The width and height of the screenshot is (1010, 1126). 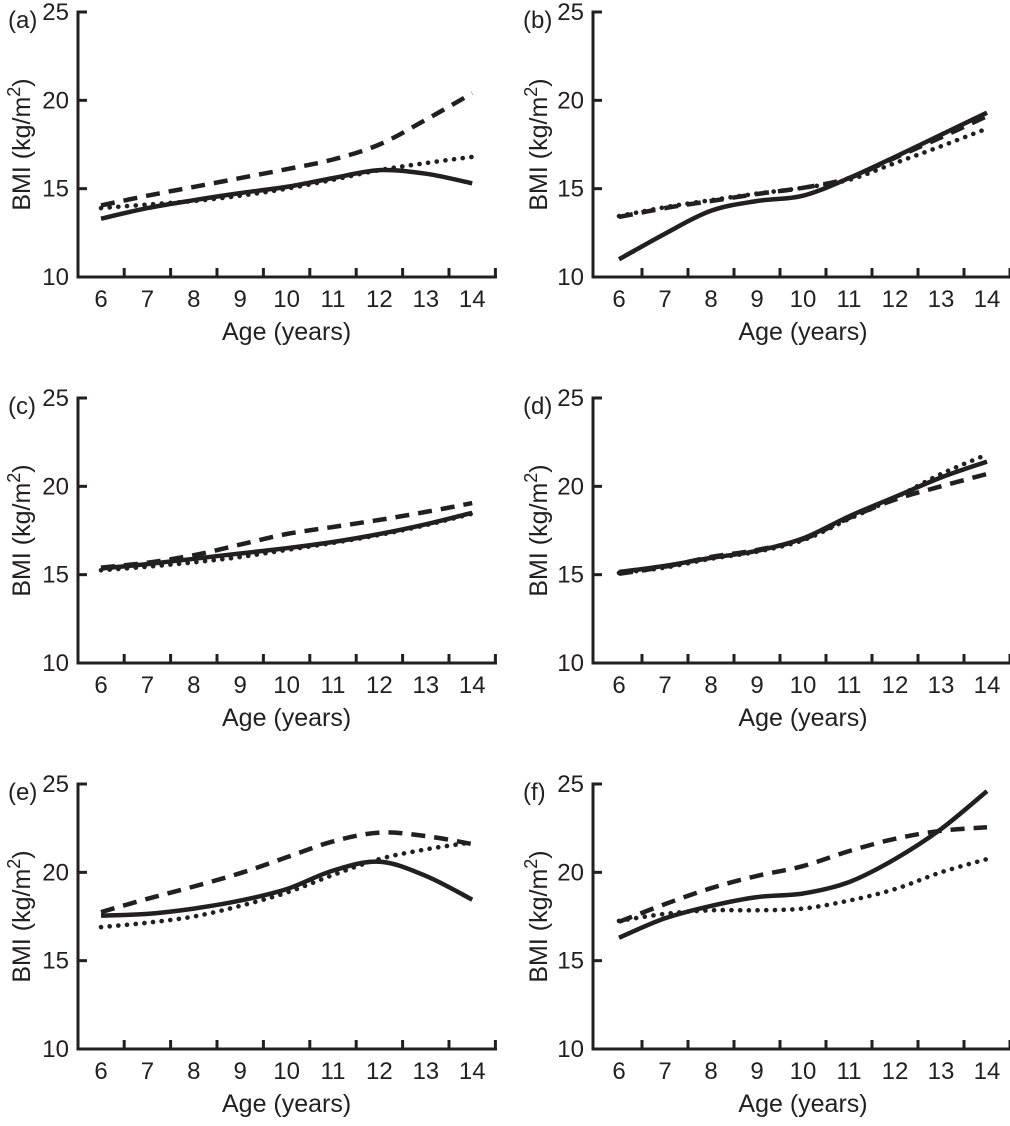 I want to click on panel-a-x-title: Age (years), so click(x=286, y=332).